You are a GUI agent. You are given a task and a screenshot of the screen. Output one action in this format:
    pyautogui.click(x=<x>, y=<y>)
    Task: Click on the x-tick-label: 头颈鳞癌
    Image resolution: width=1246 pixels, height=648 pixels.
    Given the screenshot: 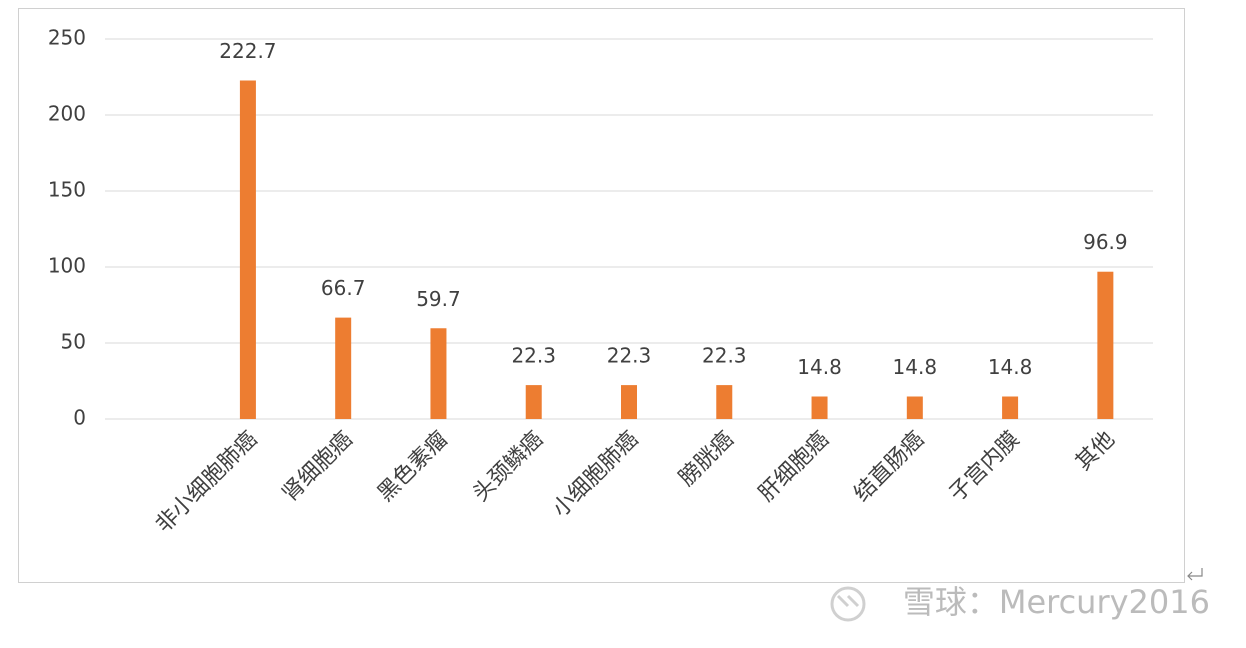 What is the action you would take?
    pyautogui.click(x=508, y=467)
    